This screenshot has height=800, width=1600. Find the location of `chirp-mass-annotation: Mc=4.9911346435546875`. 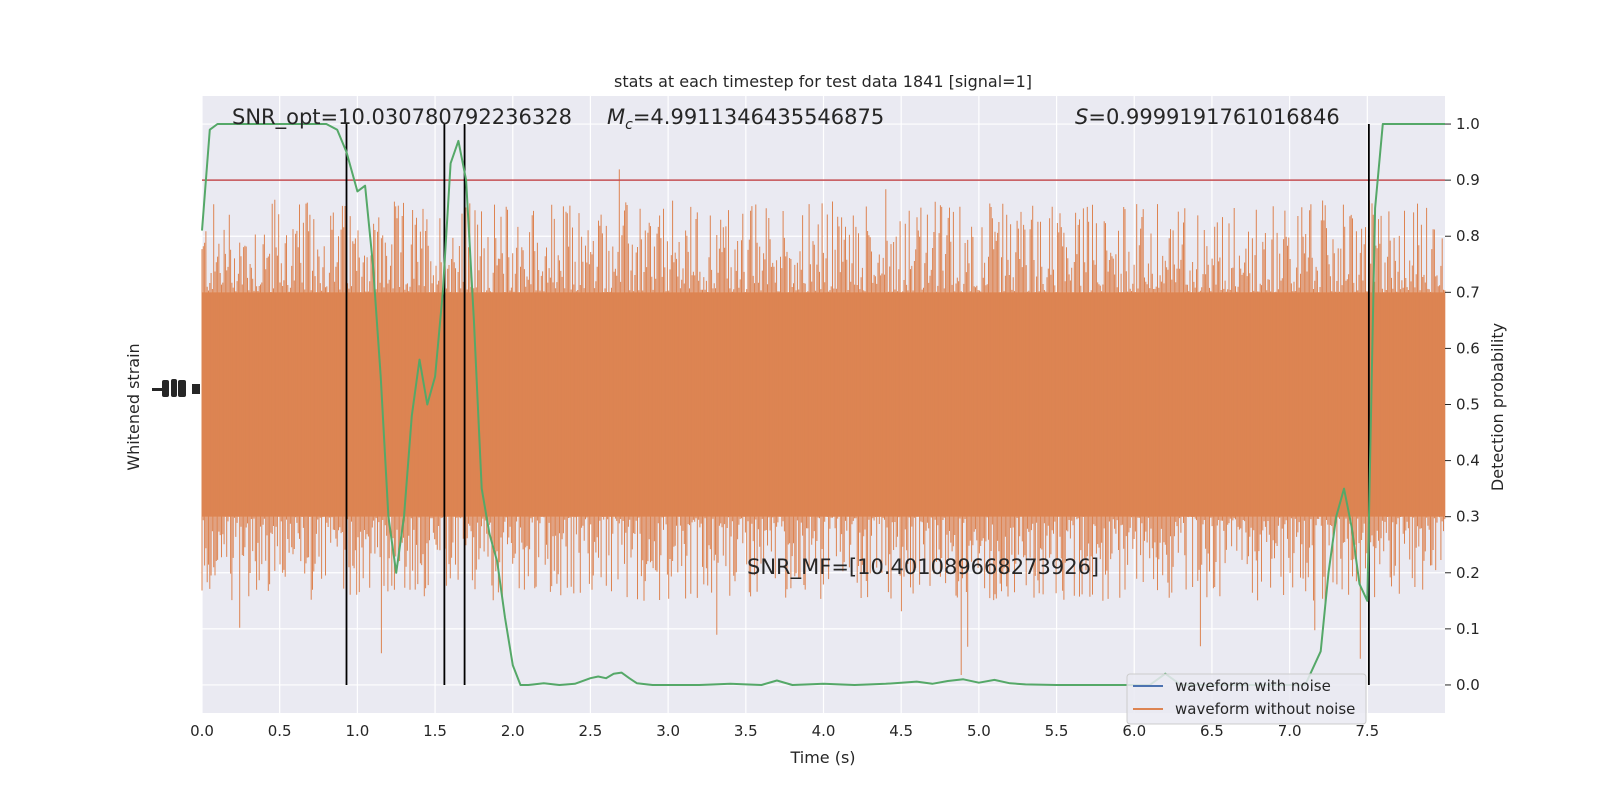

chirp-mass-annotation: Mc=4.9911346435546875 is located at coordinates (745, 119).